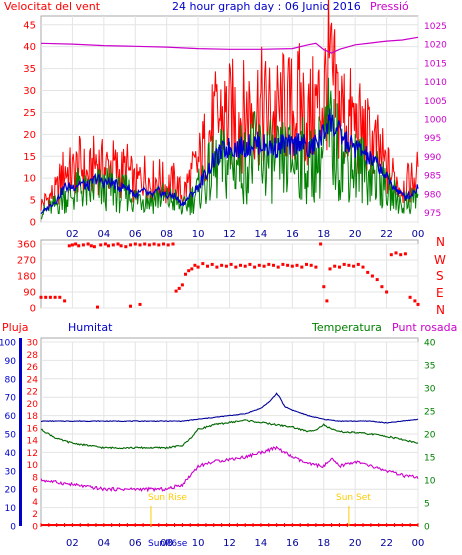 This screenshot has height=555, width=462. Describe the element at coordinates (430, 390) in the screenshot. I see `temperature-y-tick-label: 30` at that location.